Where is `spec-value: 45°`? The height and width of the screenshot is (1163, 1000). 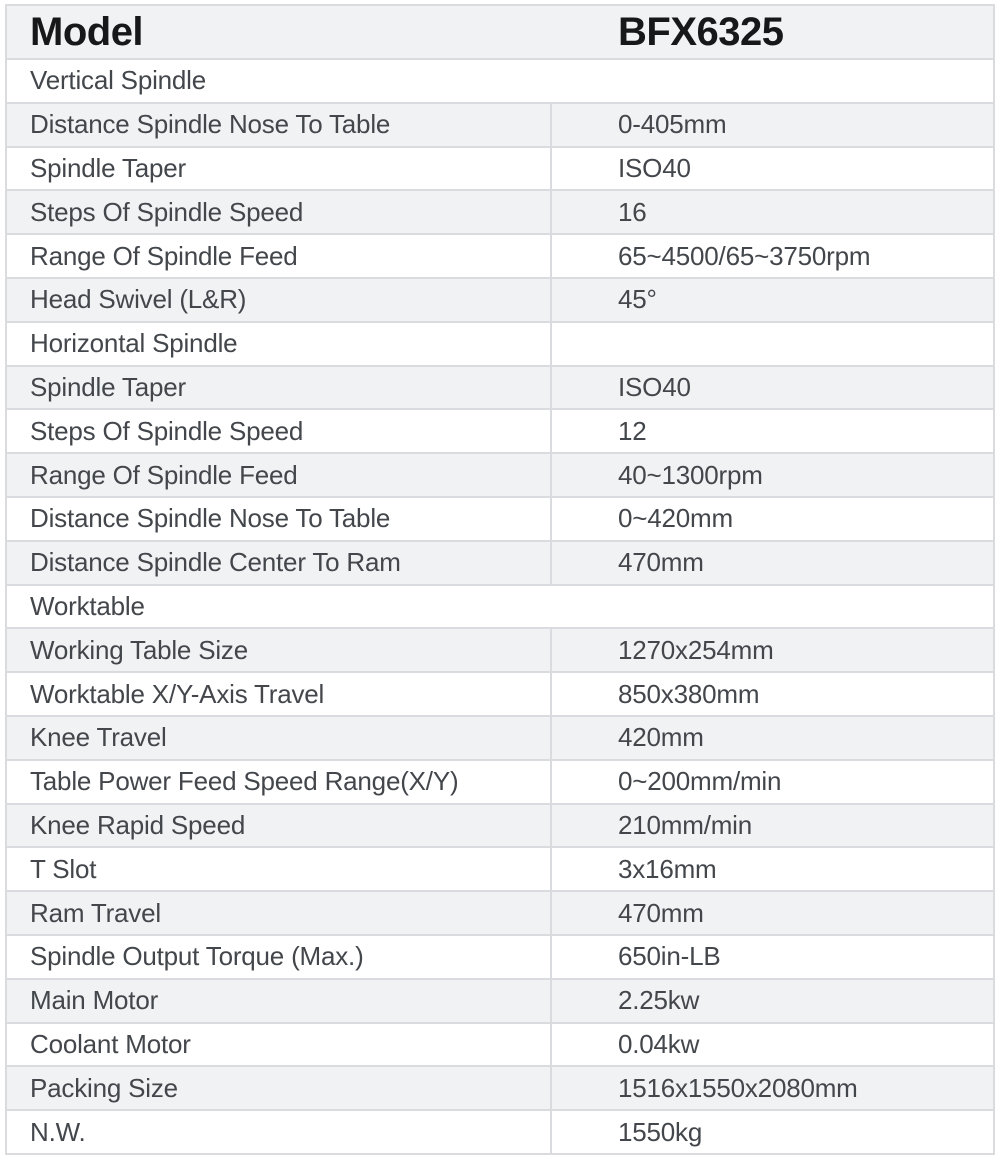 spec-value: 45° is located at coordinates (637, 299).